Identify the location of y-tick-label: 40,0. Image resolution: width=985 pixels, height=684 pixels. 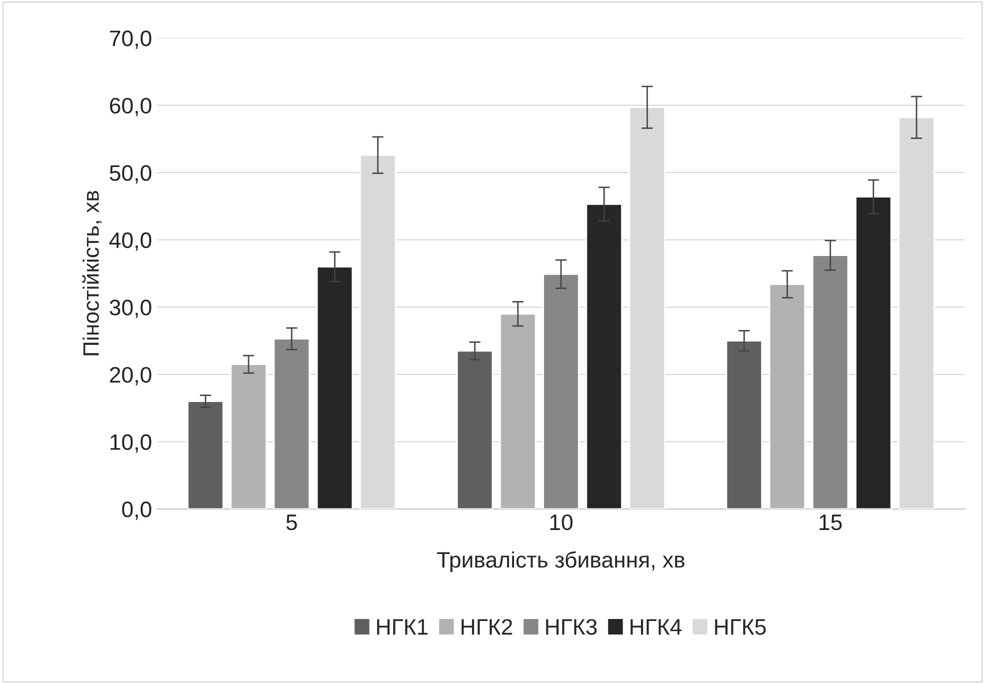
(130, 241).